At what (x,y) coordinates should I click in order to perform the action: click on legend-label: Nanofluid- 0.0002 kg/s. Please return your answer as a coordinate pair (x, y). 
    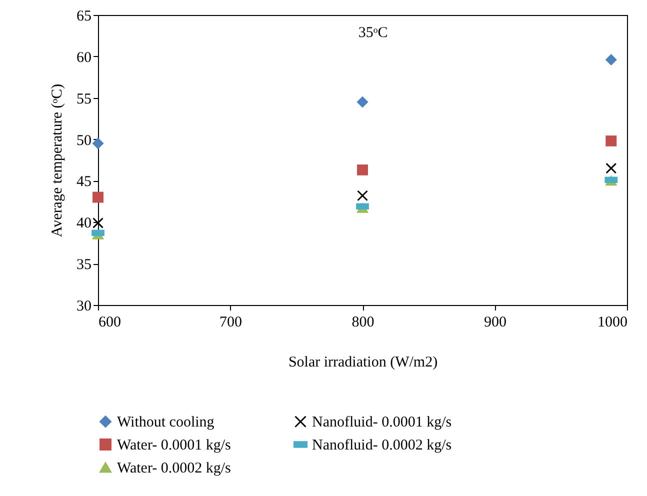
    Looking at the image, I should click on (382, 446).